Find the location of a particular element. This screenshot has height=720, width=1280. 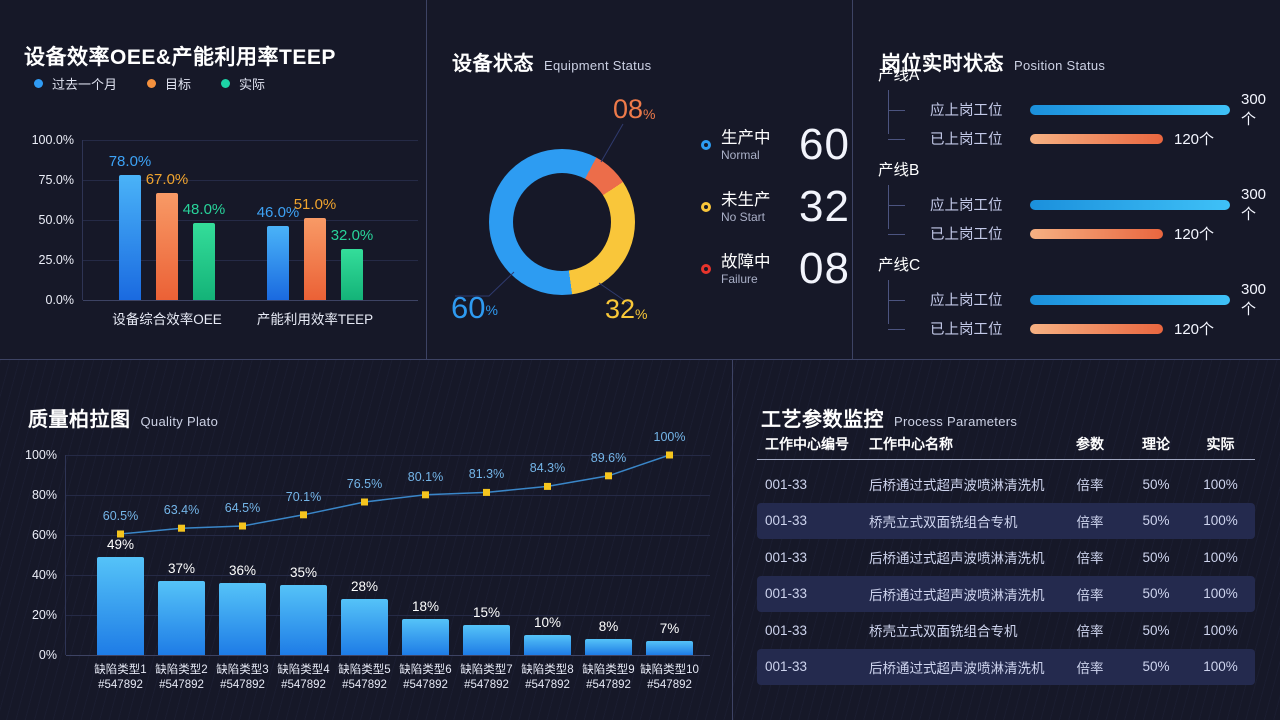

status-legend-item: 生产中 Normal 60 is located at coordinates (775, 145).